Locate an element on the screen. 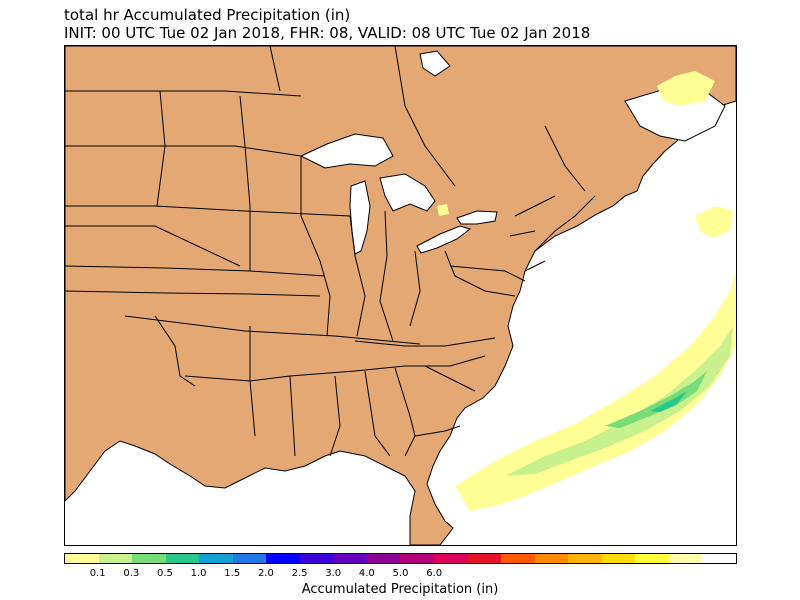  precip-patch-maritimes is located at coordinates (686, 88).